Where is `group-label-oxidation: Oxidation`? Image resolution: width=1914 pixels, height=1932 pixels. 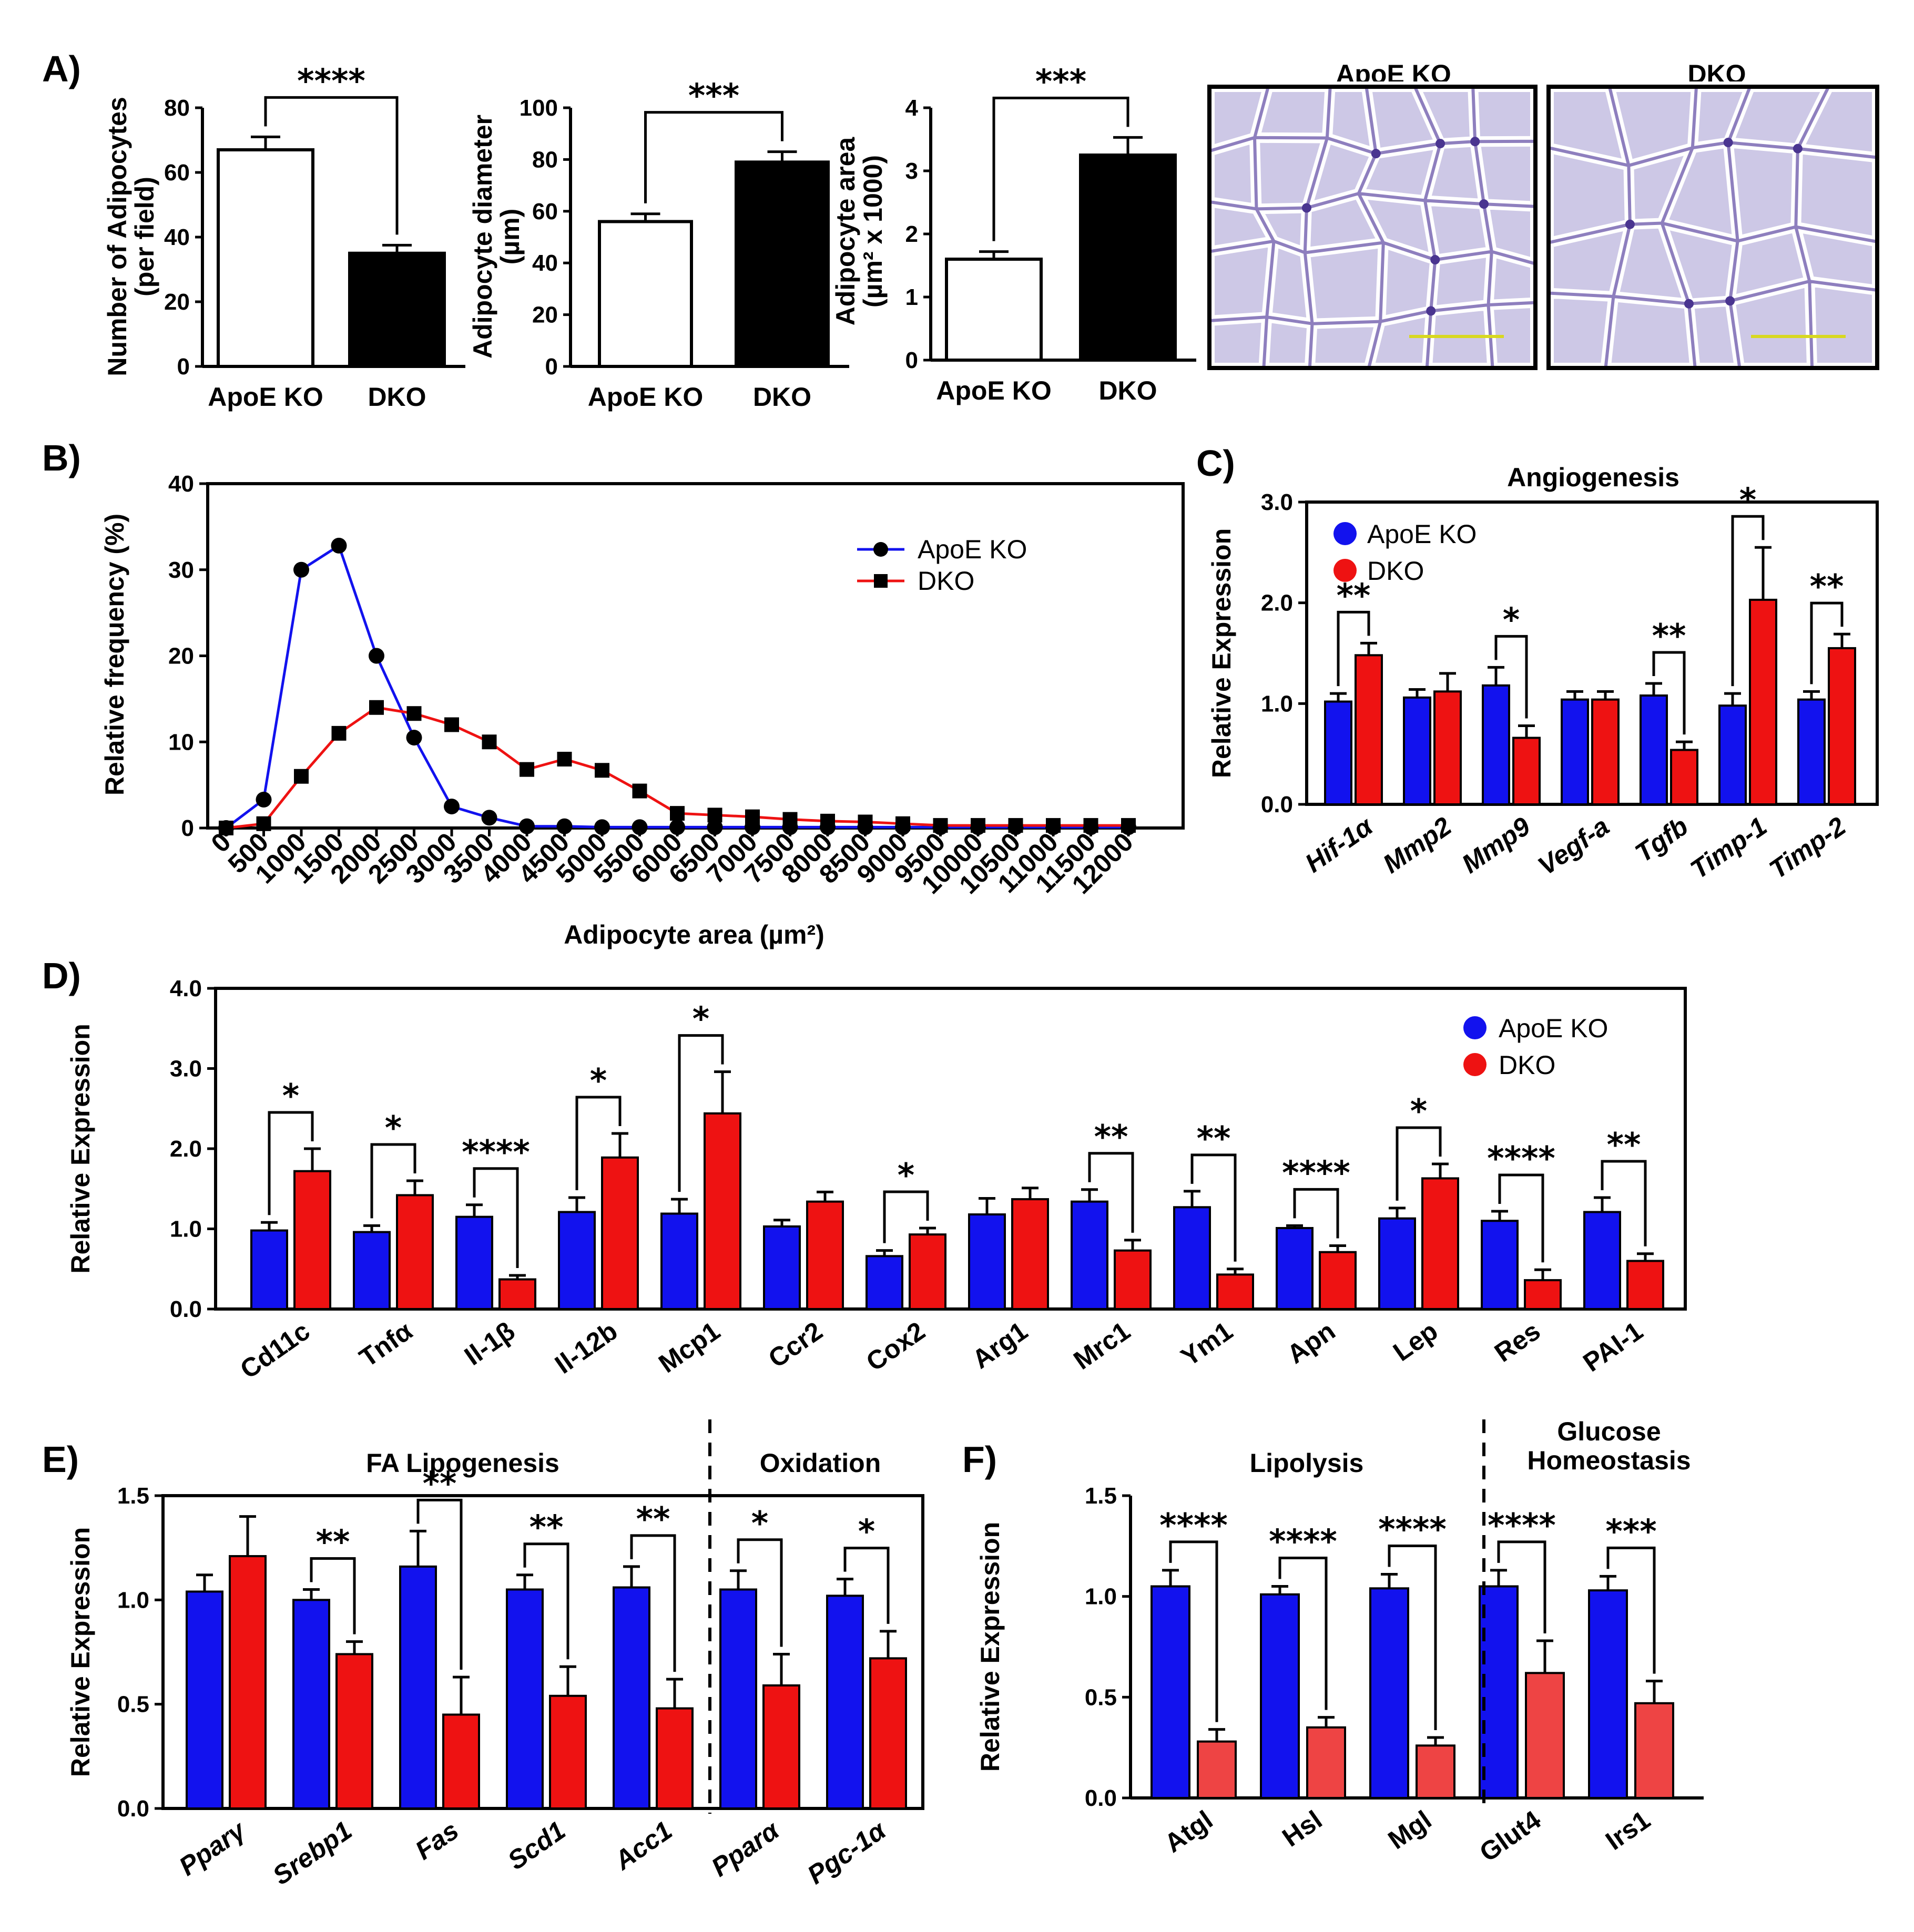
group-label-oxidation: Oxidation is located at coordinates (821, 1463).